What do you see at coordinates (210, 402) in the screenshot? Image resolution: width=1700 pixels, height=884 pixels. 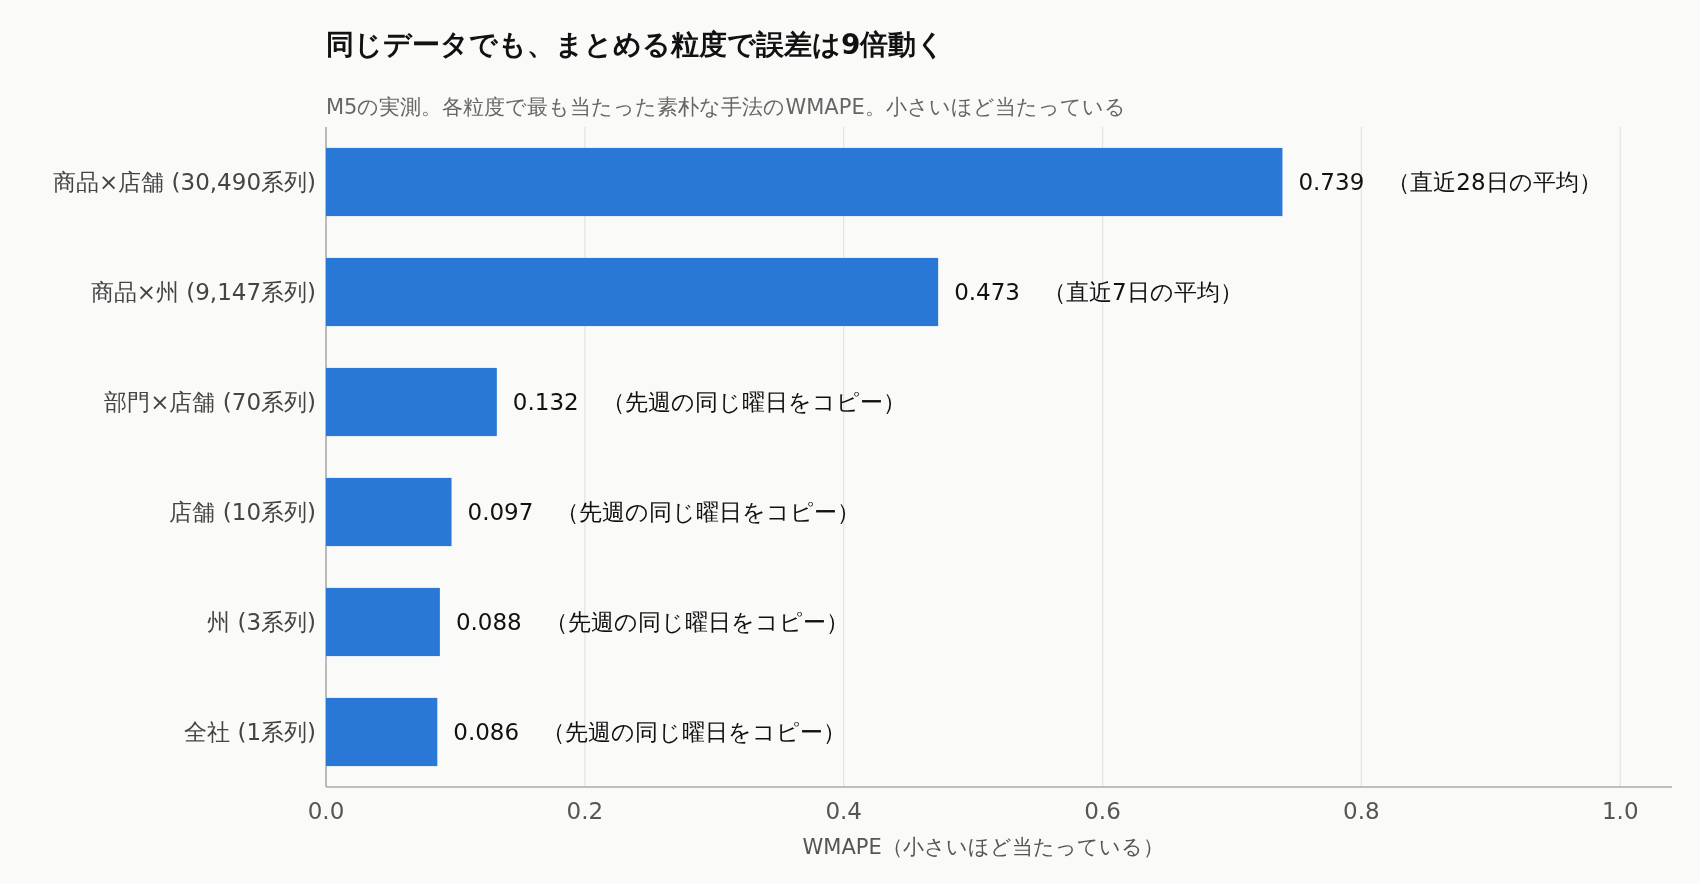 I see `y-tick-label: 部門×店舗 (70系列)` at bounding box center [210, 402].